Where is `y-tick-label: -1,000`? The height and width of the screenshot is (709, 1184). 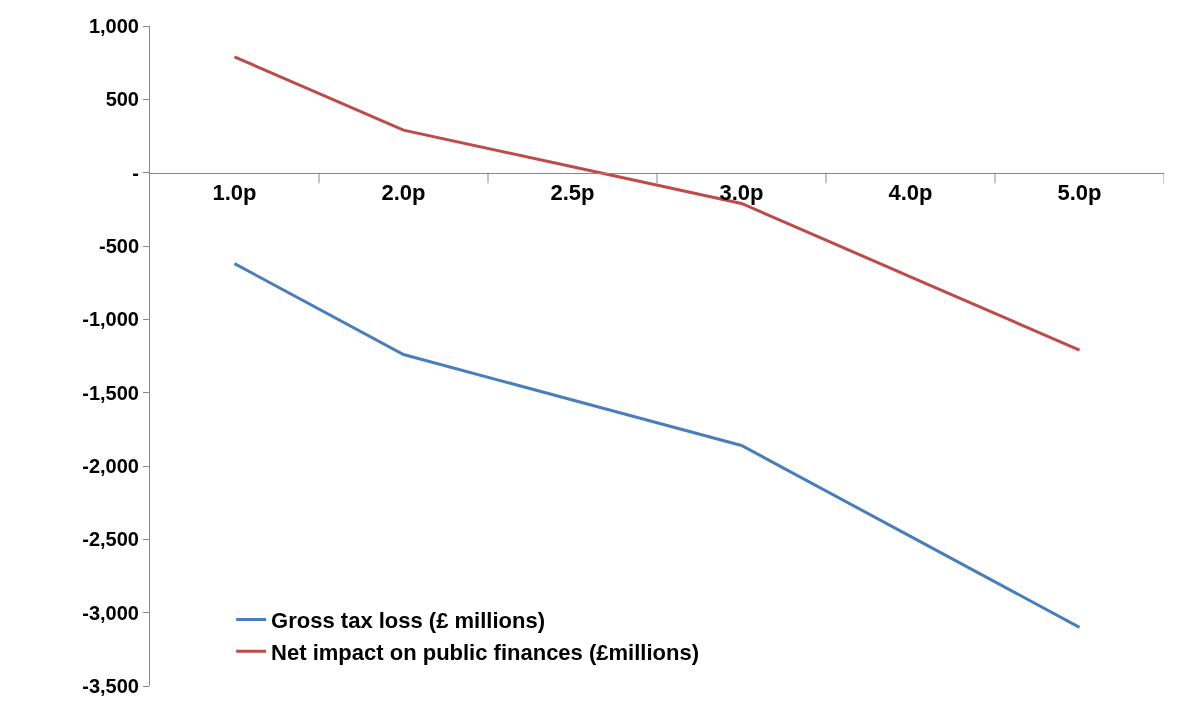
y-tick-label: -1,000 is located at coordinates (110, 319).